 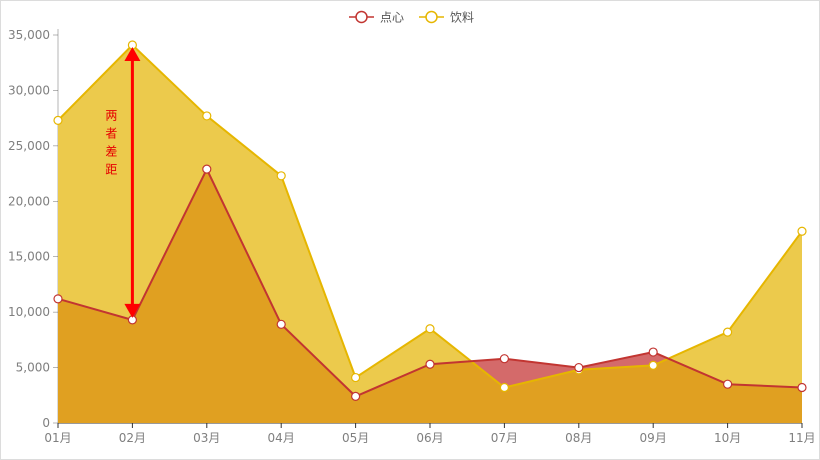 What do you see at coordinates (727, 438) in the screenshot?
I see `x-tick-label: 10月` at bounding box center [727, 438].